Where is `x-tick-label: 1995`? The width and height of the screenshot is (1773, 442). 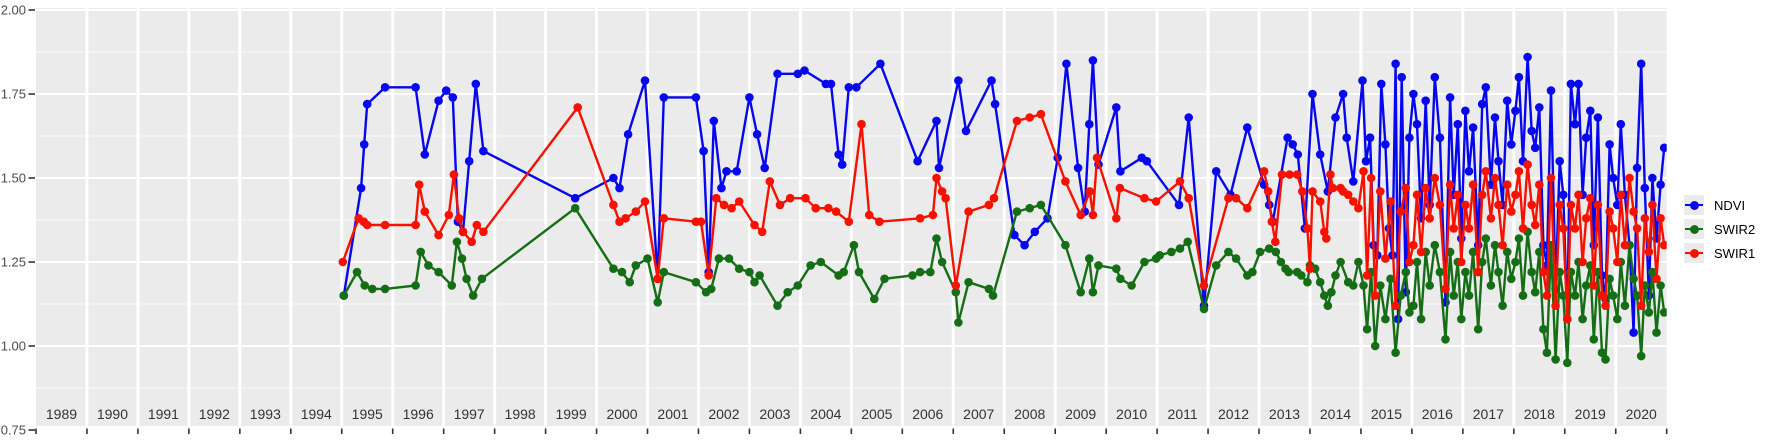
x-tick-label: 1995 is located at coordinates (367, 414).